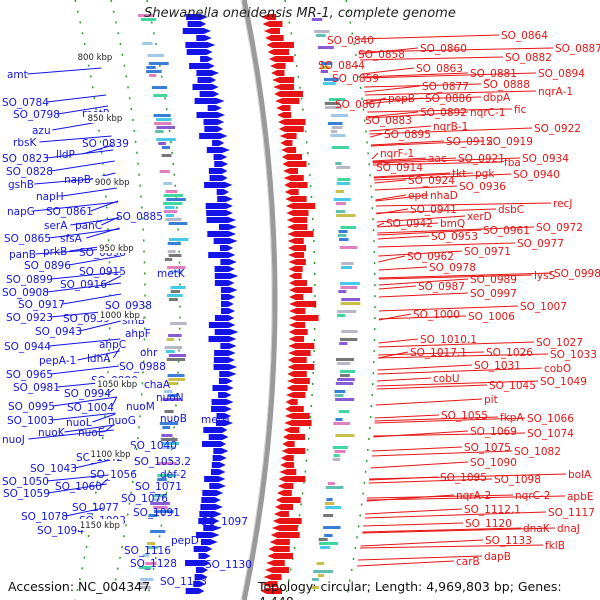 The image size is (600, 600). What do you see at coordinates (493, 280) in the screenshot?
I see `right-gene-label: SO_0989` at bounding box center [493, 280].